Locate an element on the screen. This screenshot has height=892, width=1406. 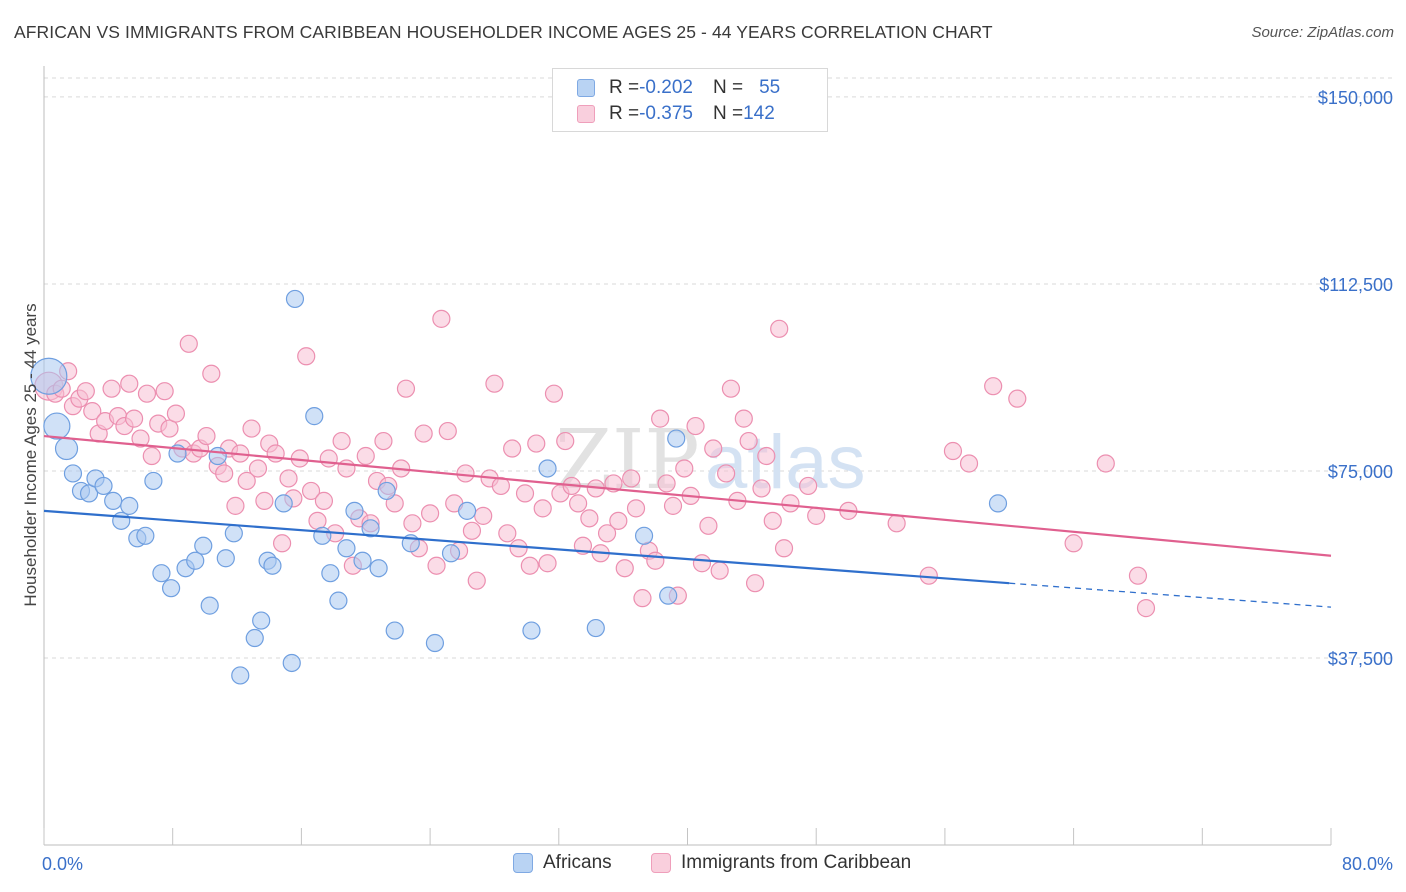
series-legend: Africans Immigrants from Caribbean is located at coordinates (703, 865).